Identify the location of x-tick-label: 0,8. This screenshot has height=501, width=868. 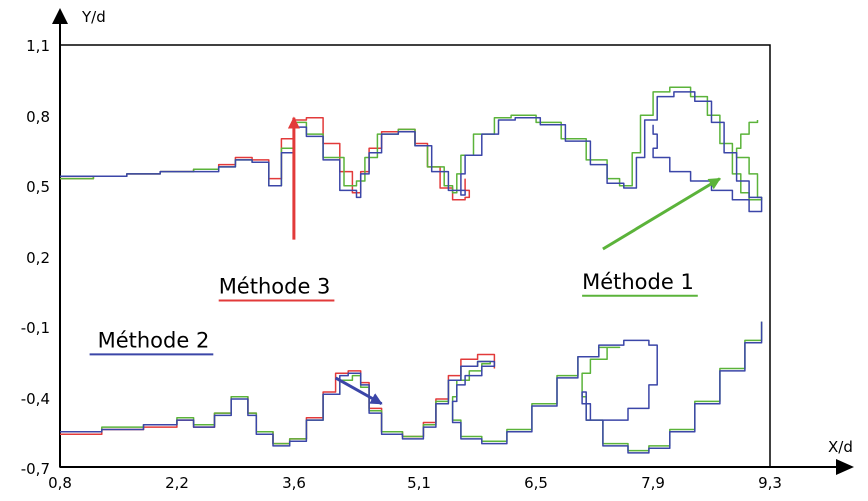
(60, 483).